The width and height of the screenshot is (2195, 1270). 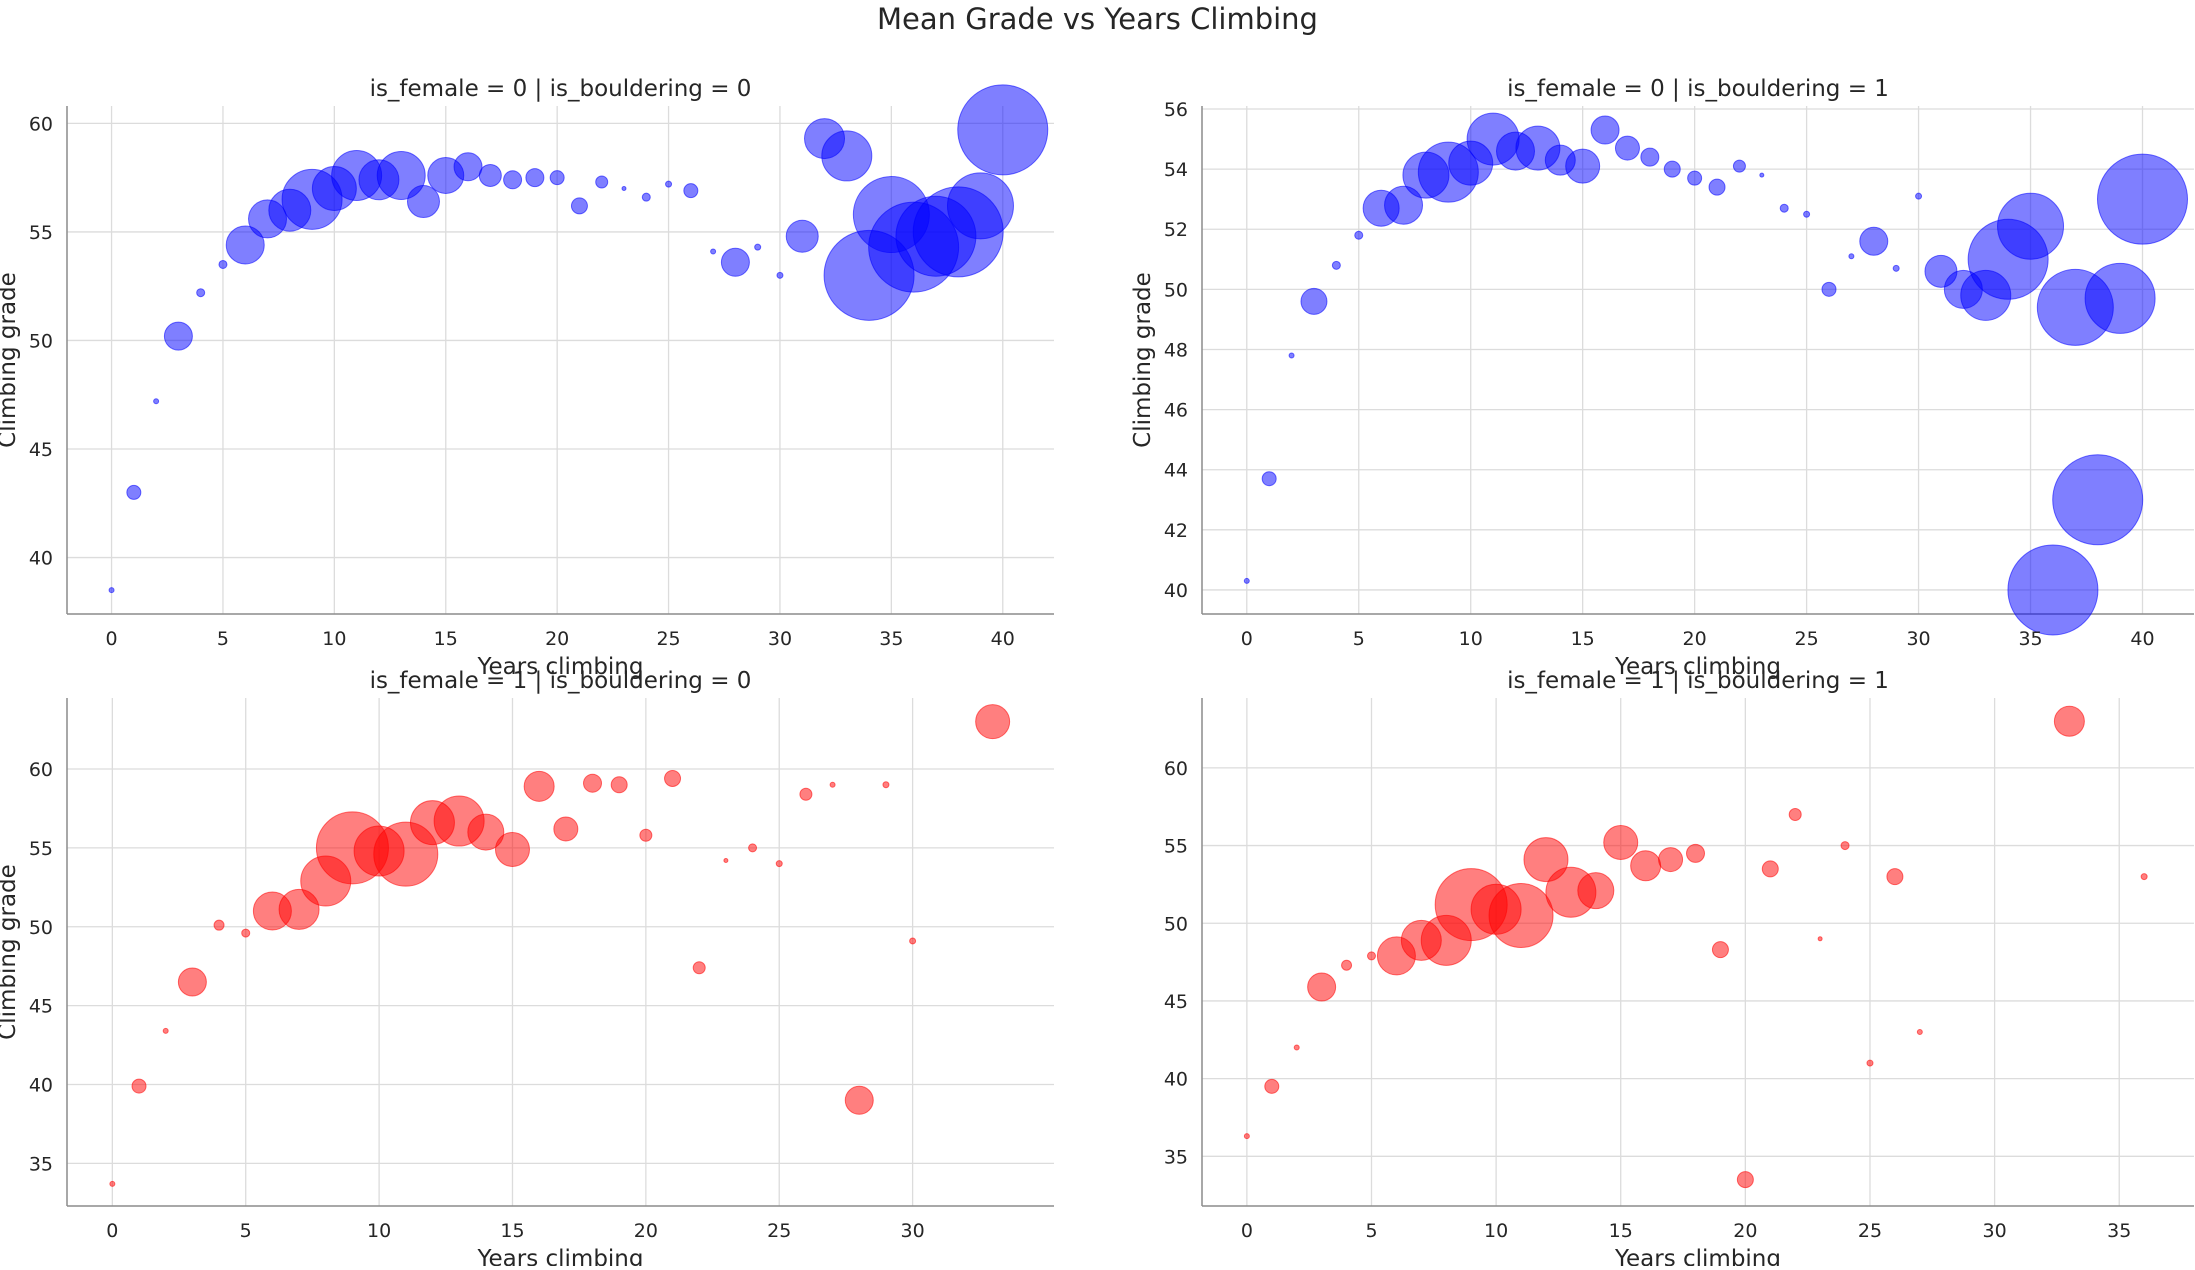 I want to click on y-tick-label: 52, so click(x=1176, y=230).